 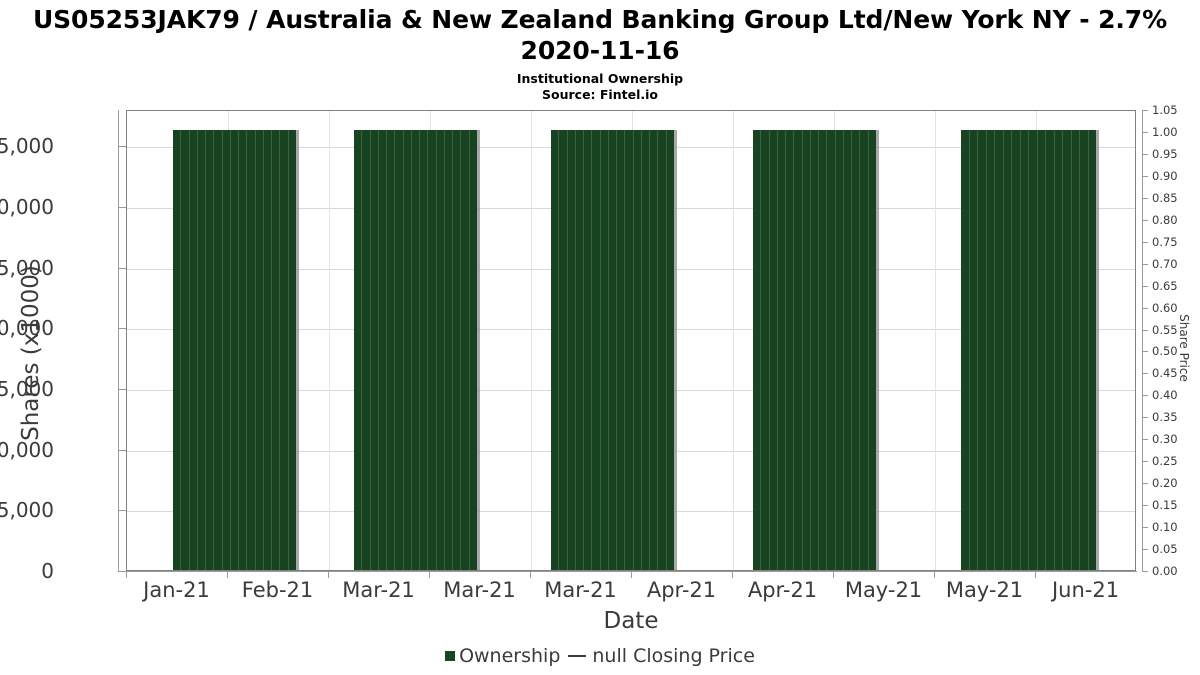 I want to click on x-axis-title: Date, so click(x=631, y=621).